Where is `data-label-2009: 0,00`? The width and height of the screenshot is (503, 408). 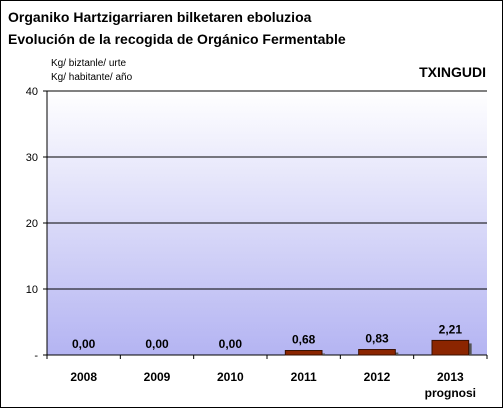
data-label-2009: 0,00 is located at coordinates (157, 344).